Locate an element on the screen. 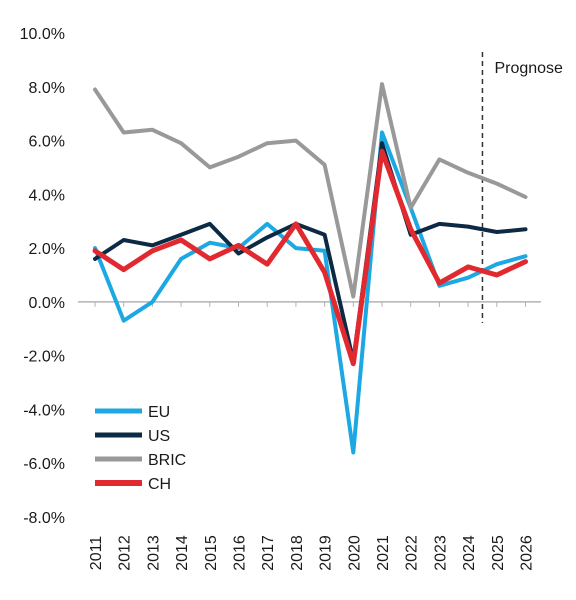  x-tick-label: 2012 is located at coordinates (125, 553).